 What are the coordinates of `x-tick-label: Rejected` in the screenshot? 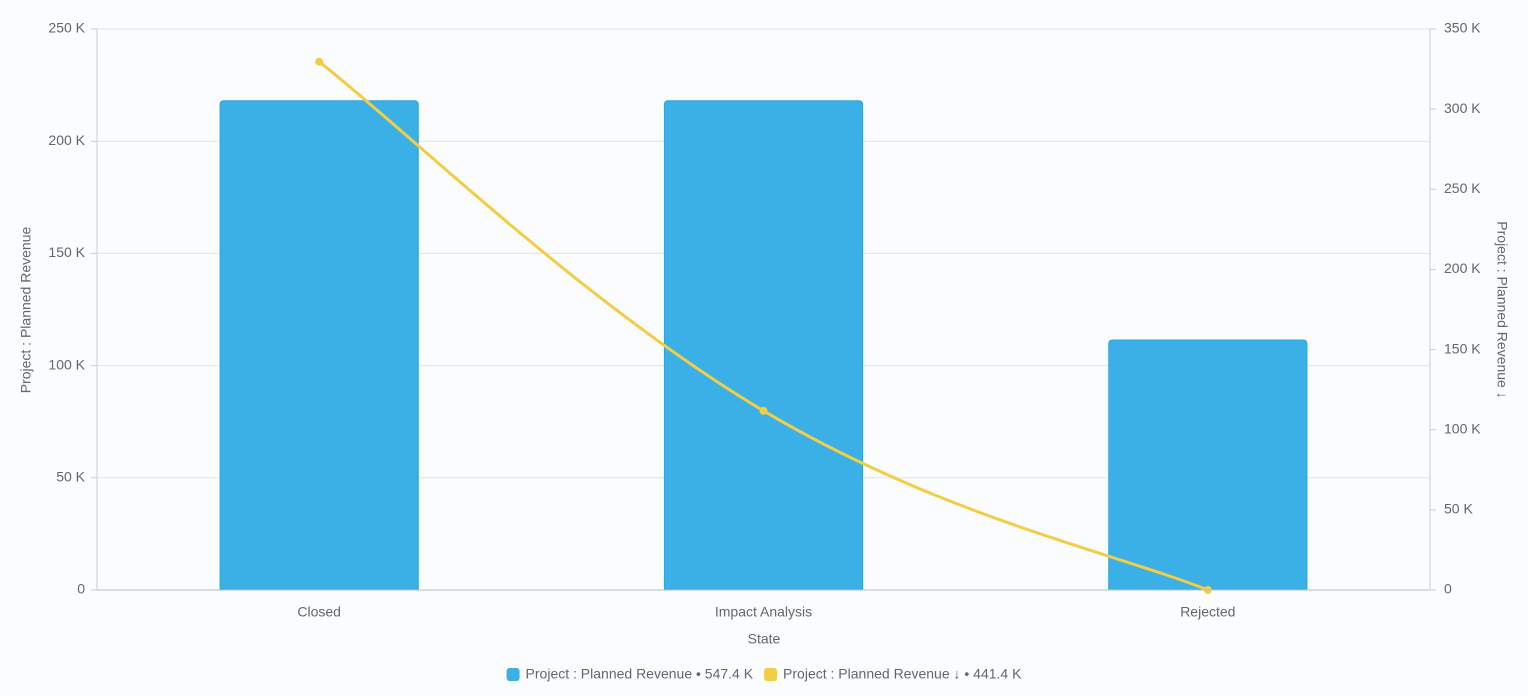 It's located at (1207, 612).